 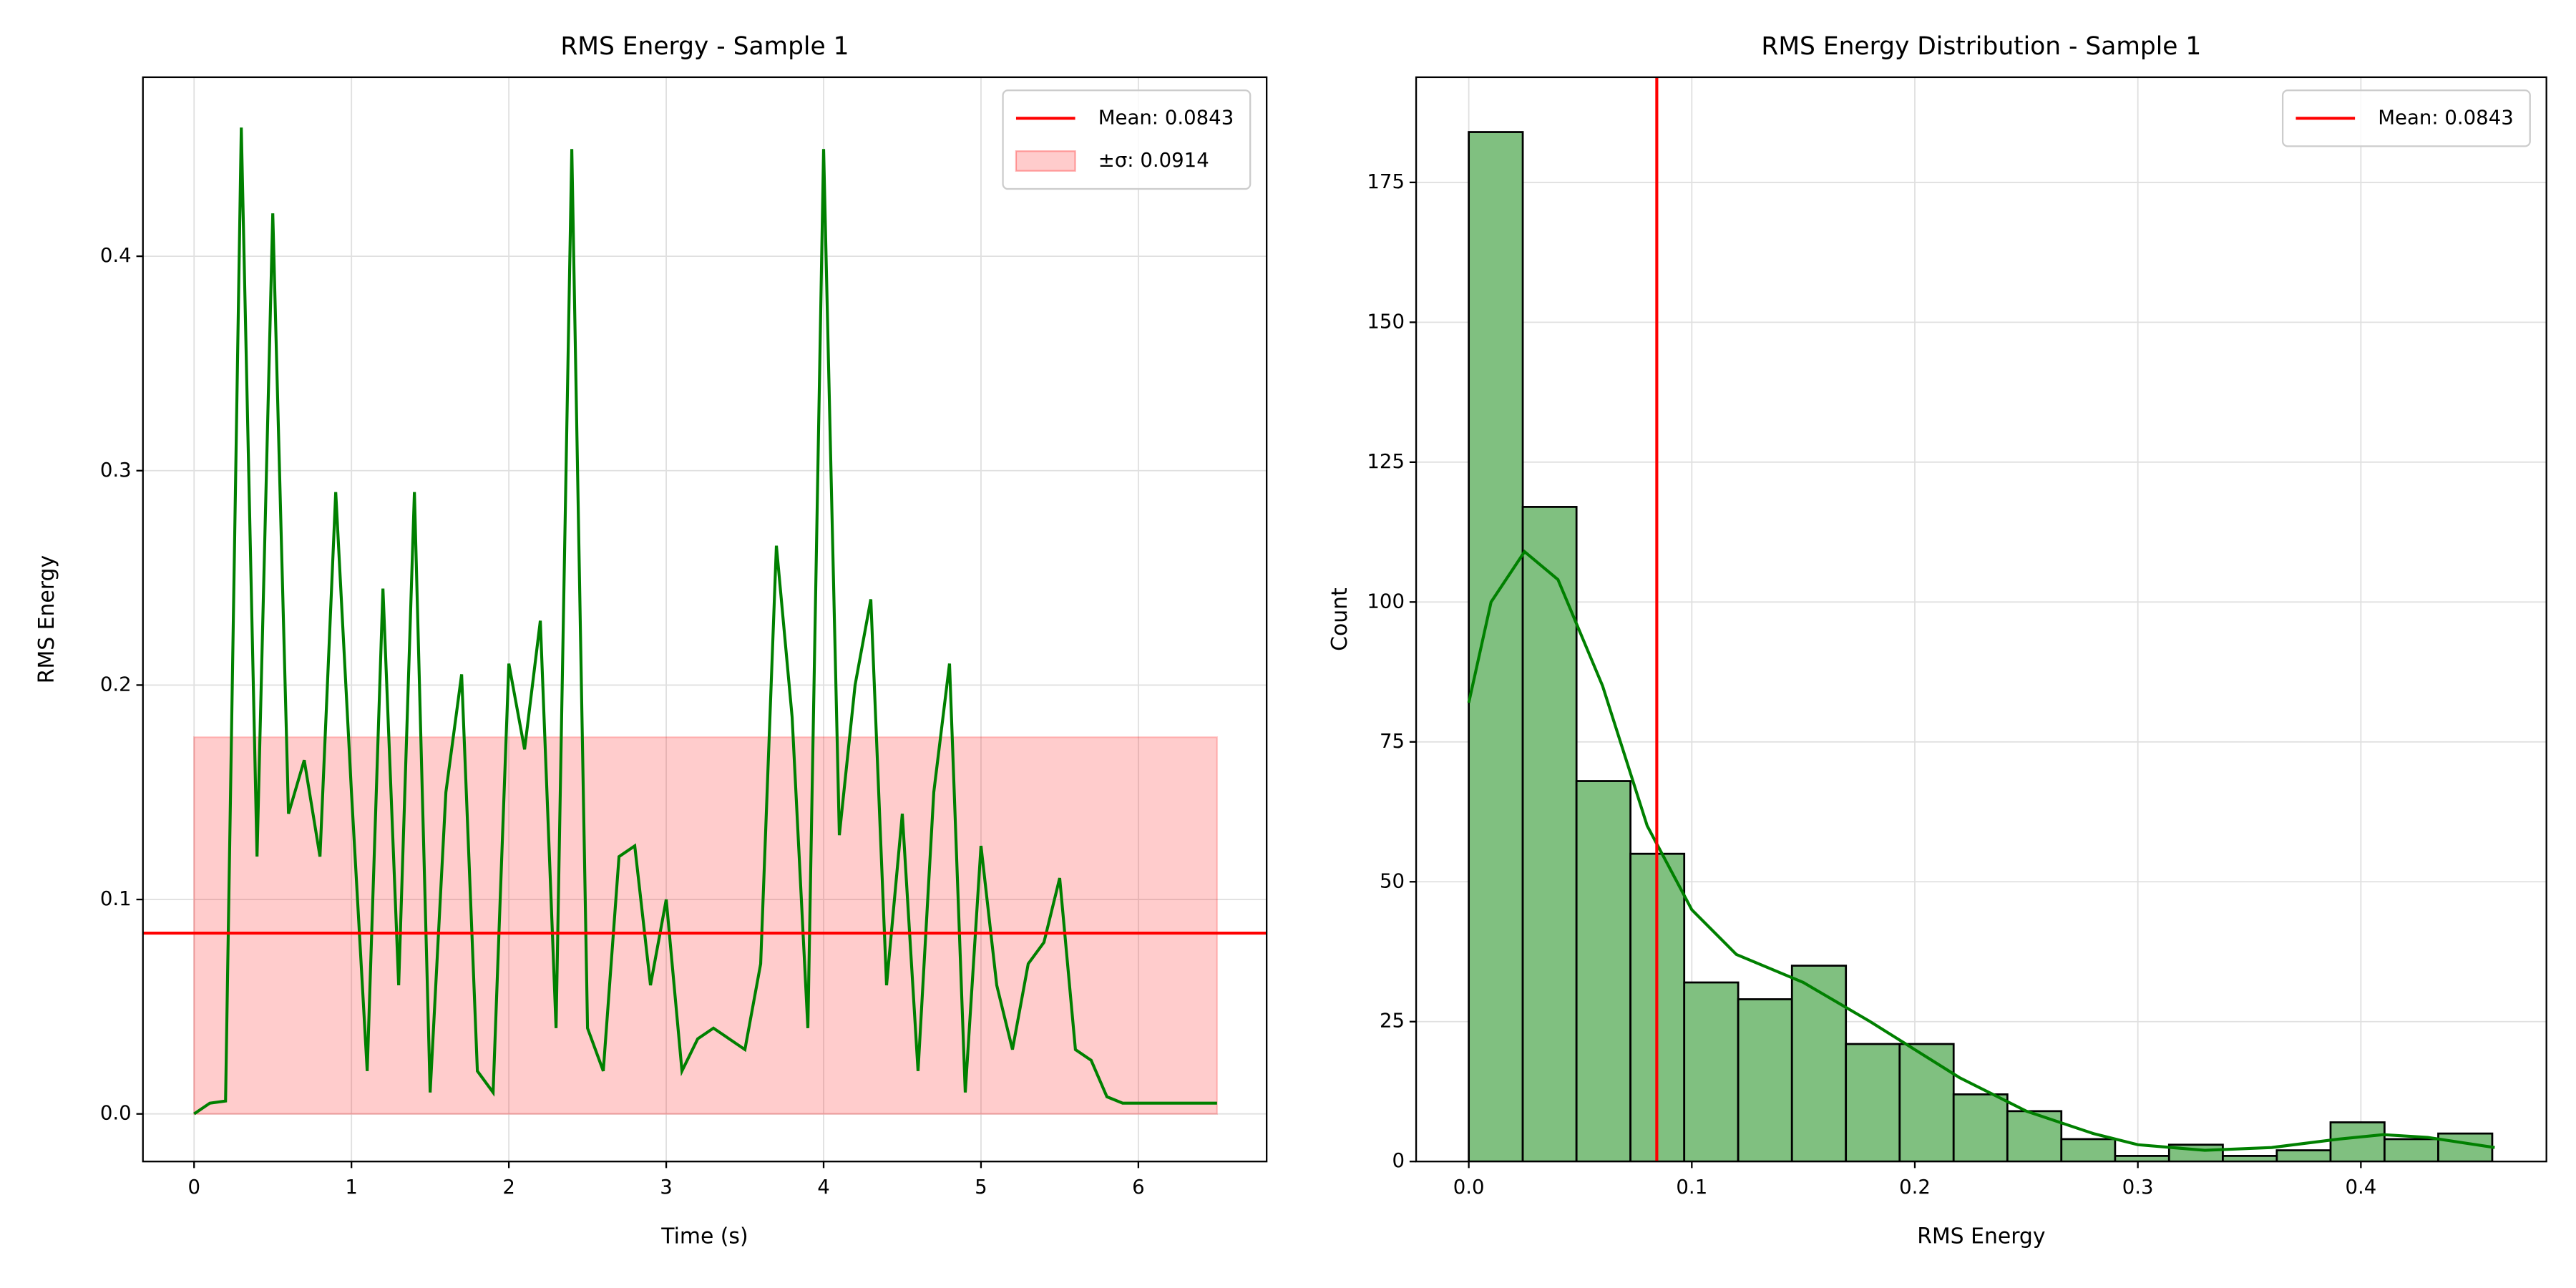 I want to click on x-tick-label: 0.3, so click(x=2138, y=1187).